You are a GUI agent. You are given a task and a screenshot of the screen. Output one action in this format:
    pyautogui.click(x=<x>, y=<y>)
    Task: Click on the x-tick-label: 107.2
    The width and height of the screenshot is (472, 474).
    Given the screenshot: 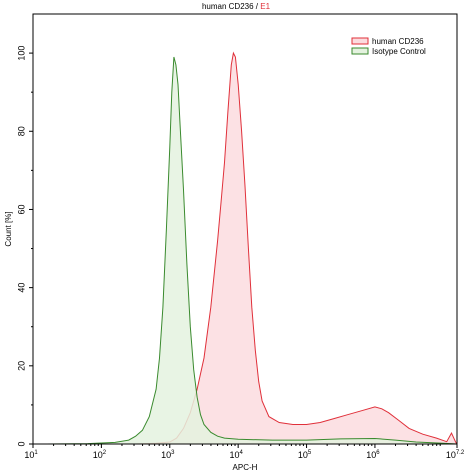 What is the action you would take?
    pyautogui.click(x=455, y=455)
    